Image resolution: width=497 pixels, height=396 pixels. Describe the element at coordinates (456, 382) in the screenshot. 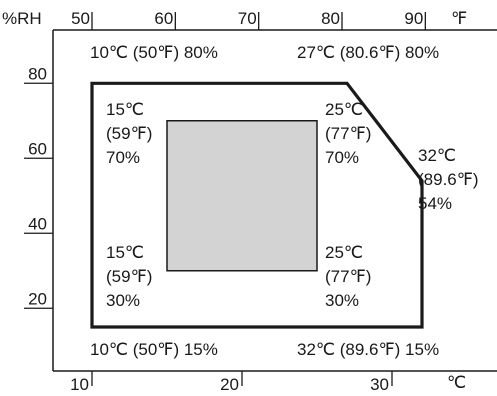

I see `bottom-axis-unit: ℃` at that location.